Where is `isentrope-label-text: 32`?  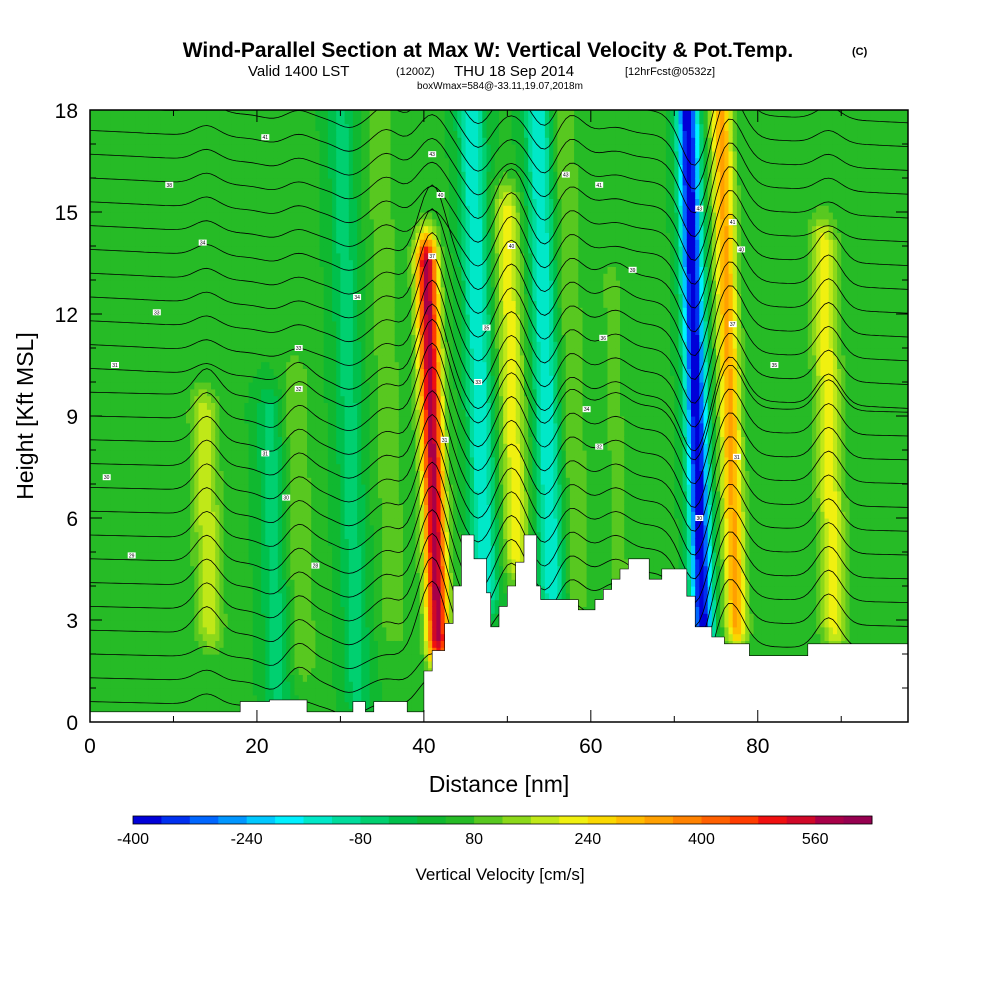 isentrope-label-text: 32 is located at coordinates (299, 390).